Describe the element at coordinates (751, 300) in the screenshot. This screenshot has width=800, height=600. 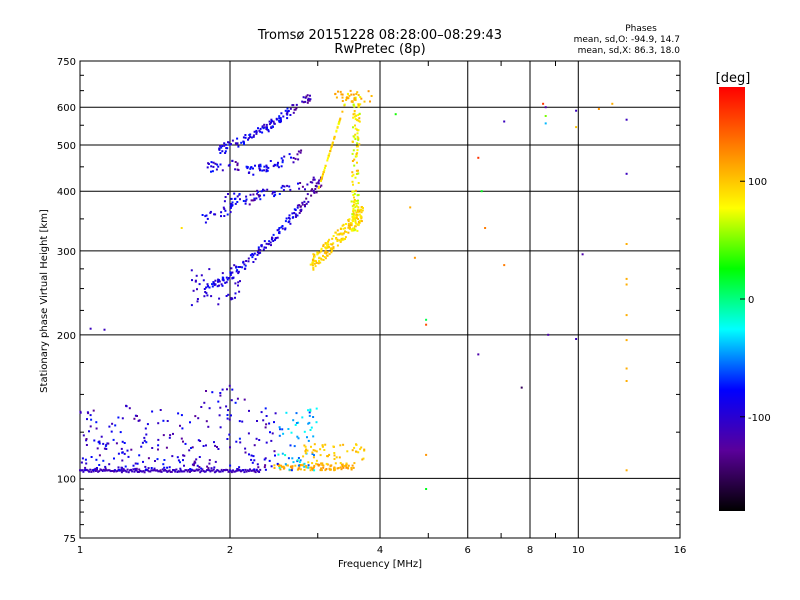
I see `colorbar-tick-label: 0` at that location.